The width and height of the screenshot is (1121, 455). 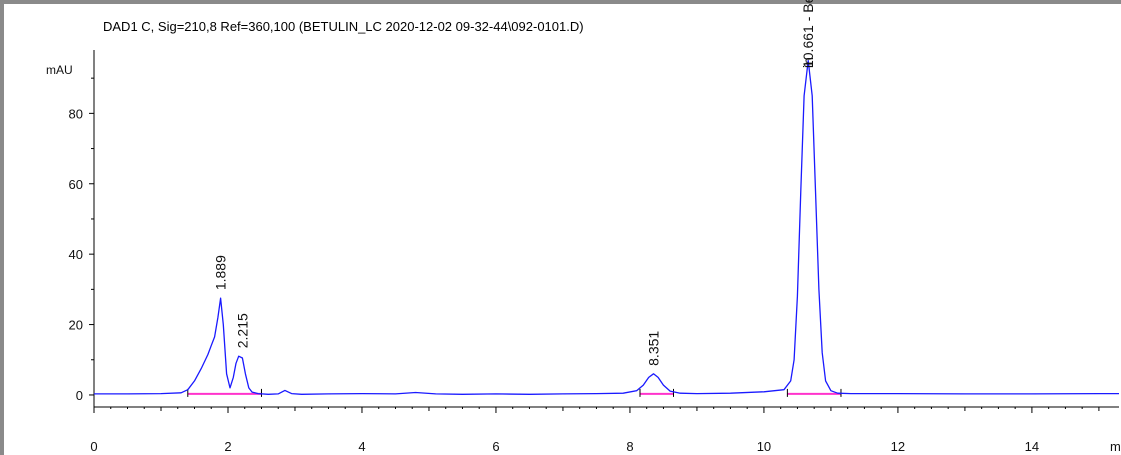 What do you see at coordinates (76, 254) in the screenshot?
I see `y-tick-label: 40` at bounding box center [76, 254].